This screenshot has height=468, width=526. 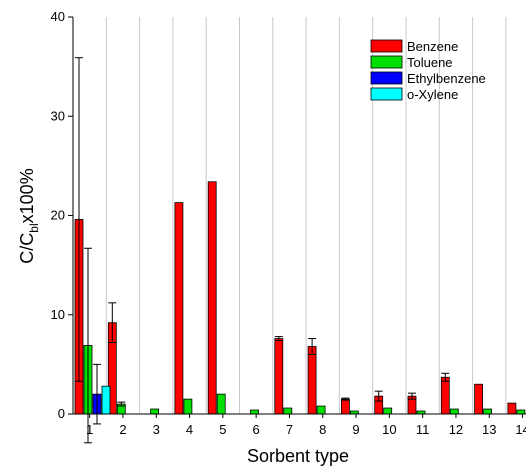 I want to click on y-tick-label: 30, so click(x=58, y=115).